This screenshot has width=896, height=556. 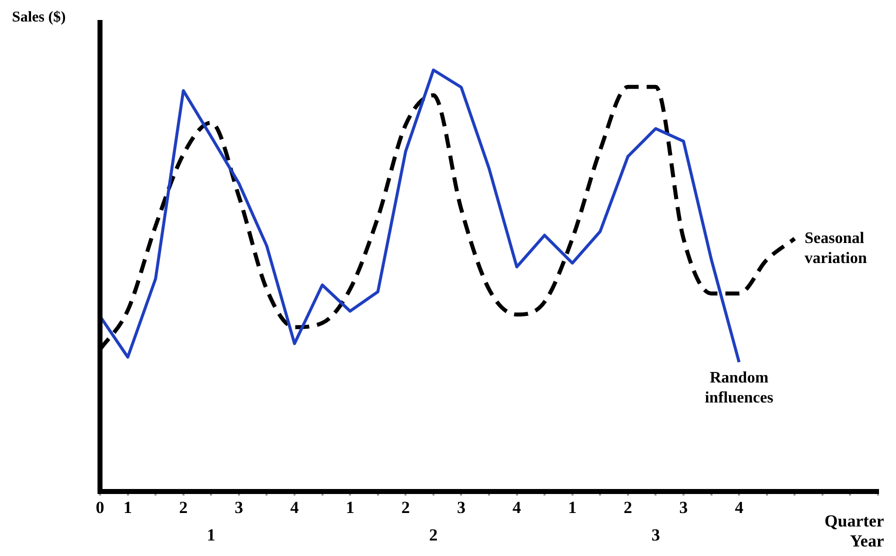 What do you see at coordinates (835, 248) in the screenshot?
I see `series-label: Seasonal variation` at bounding box center [835, 248].